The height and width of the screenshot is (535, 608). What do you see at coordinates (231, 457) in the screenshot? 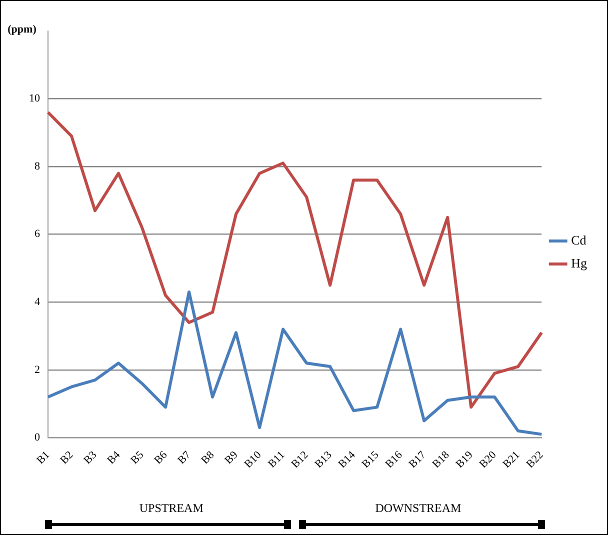
I see `x-tick-label: B9` at bounding box center [231, 457].